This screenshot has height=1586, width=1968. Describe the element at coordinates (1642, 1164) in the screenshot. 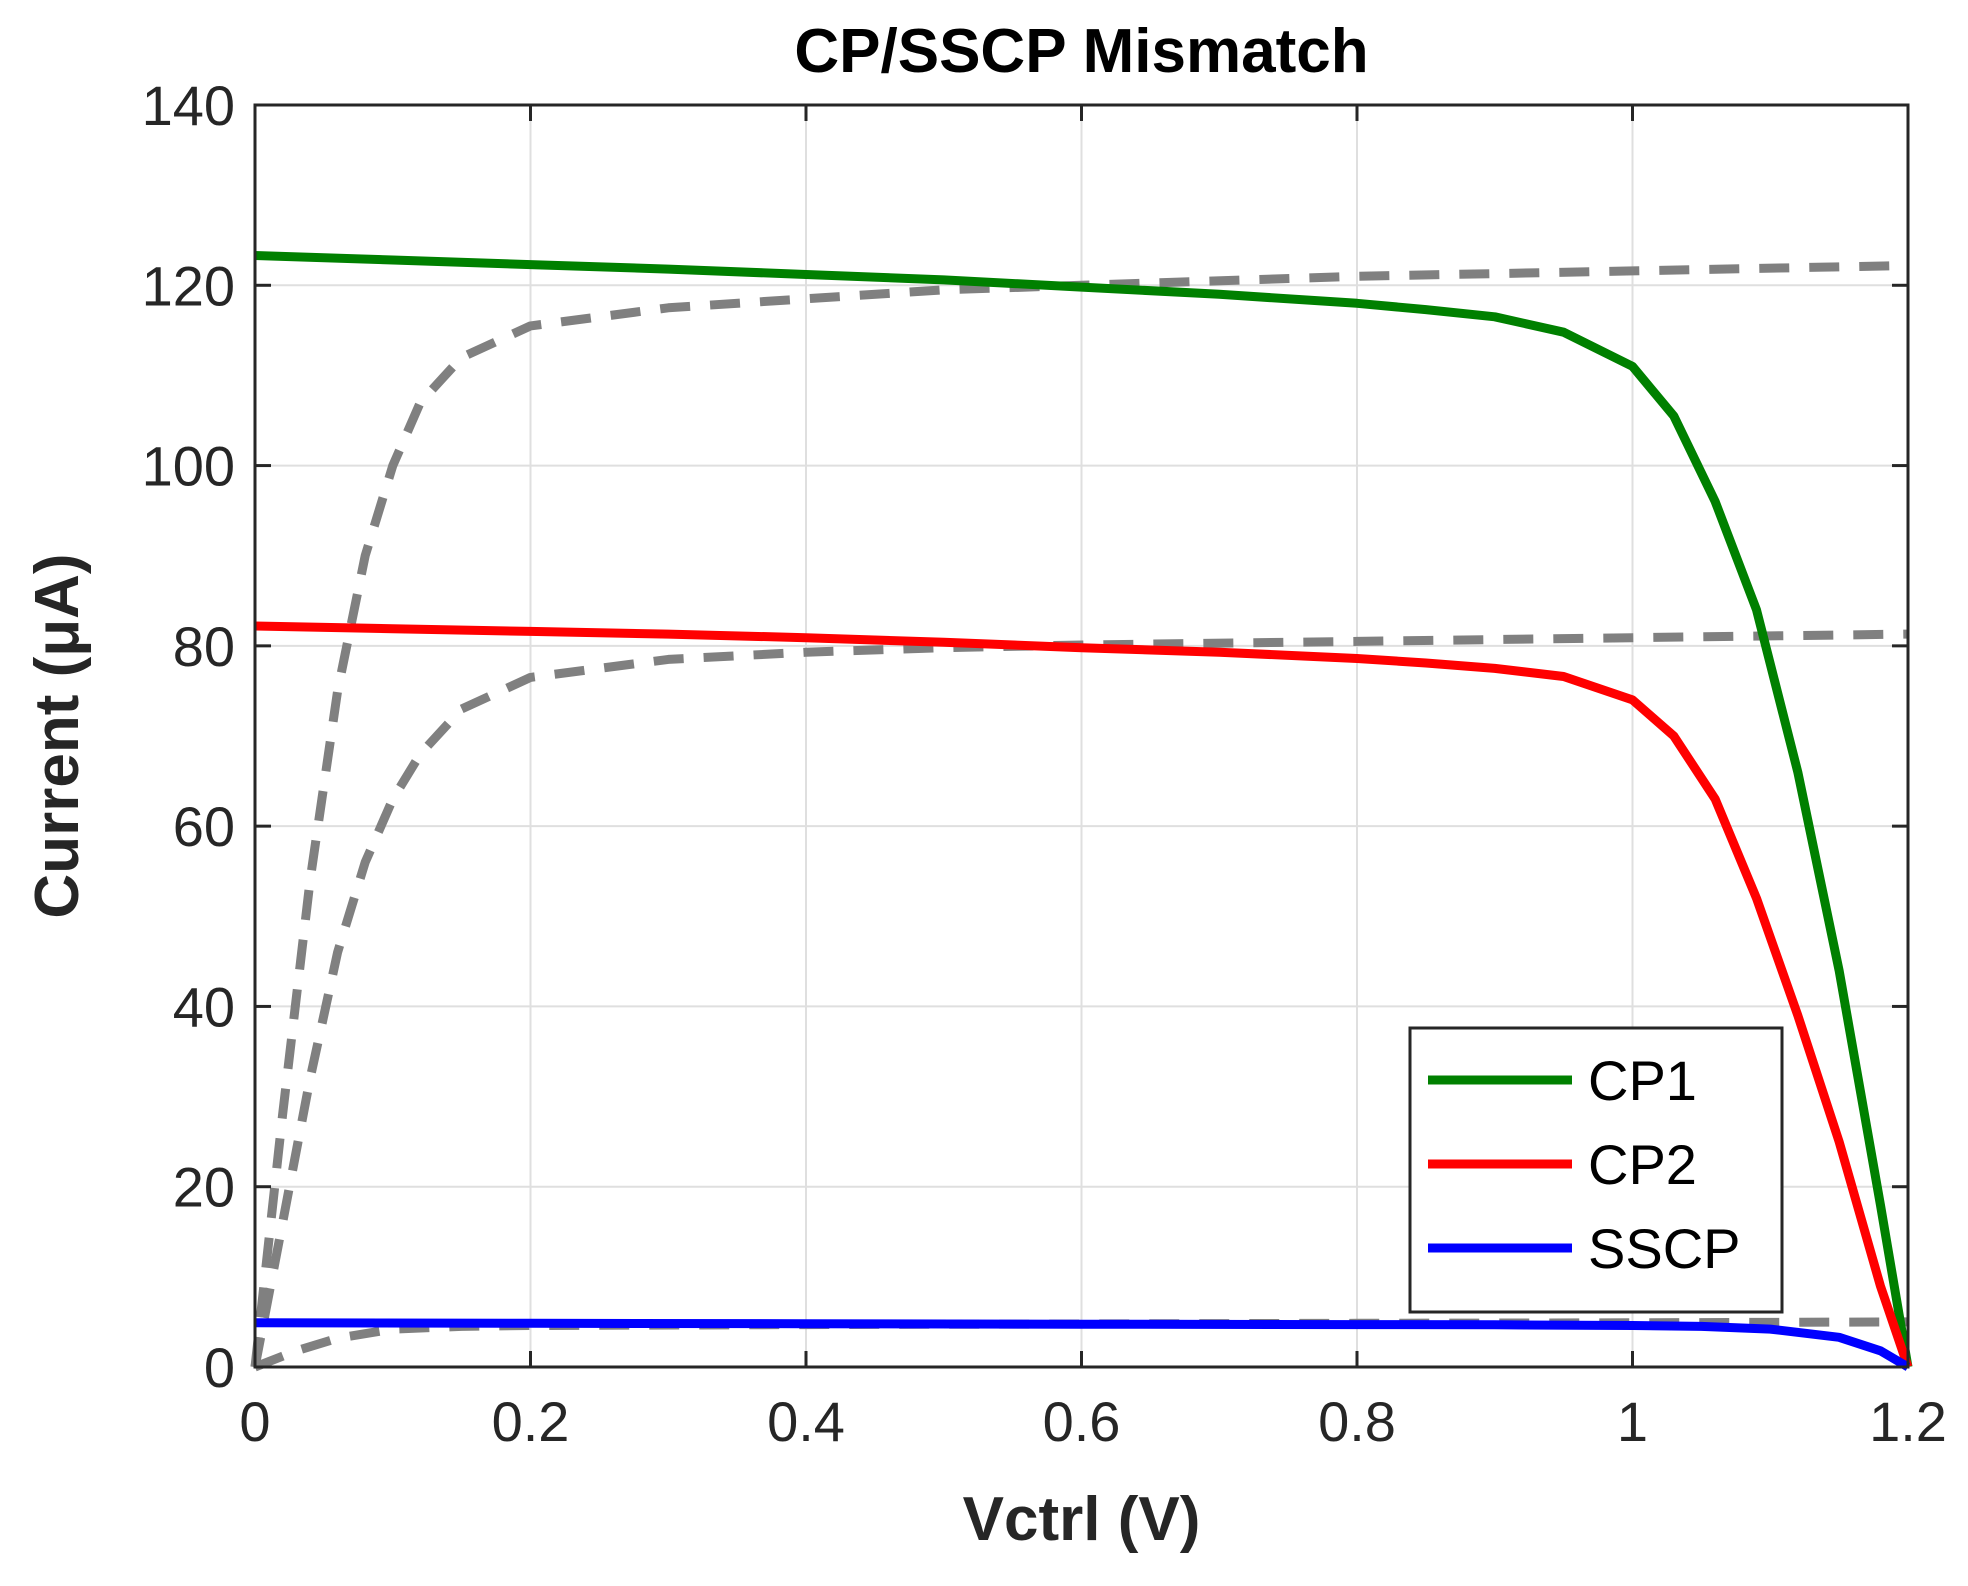

I see `legend-label-cp2: CP2` at that location.